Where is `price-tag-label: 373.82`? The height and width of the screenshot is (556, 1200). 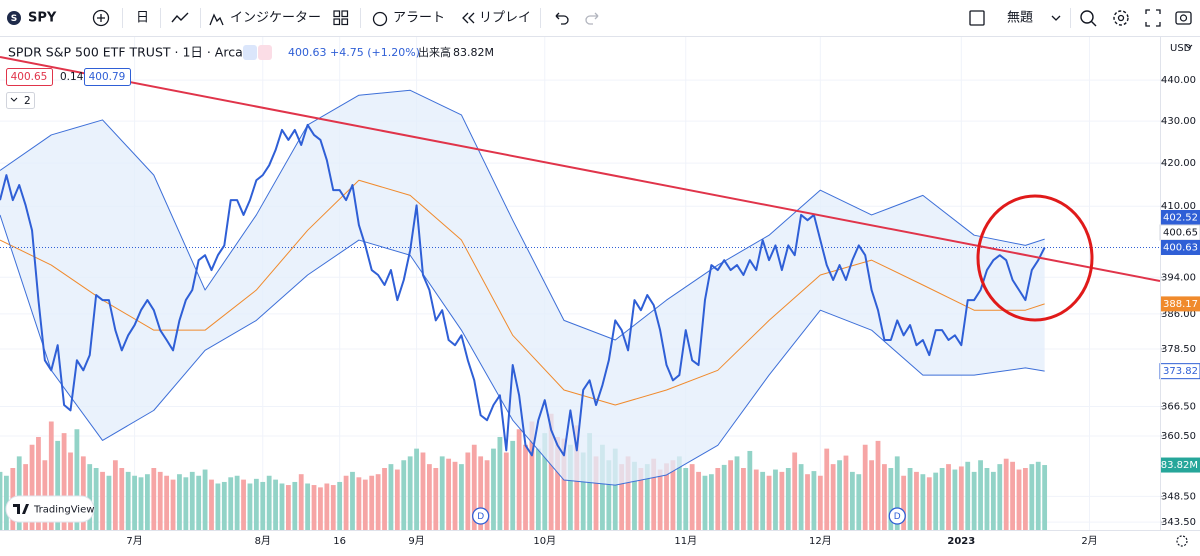 price-tag-label: 373.82 is located at coordinates (1180, 371).